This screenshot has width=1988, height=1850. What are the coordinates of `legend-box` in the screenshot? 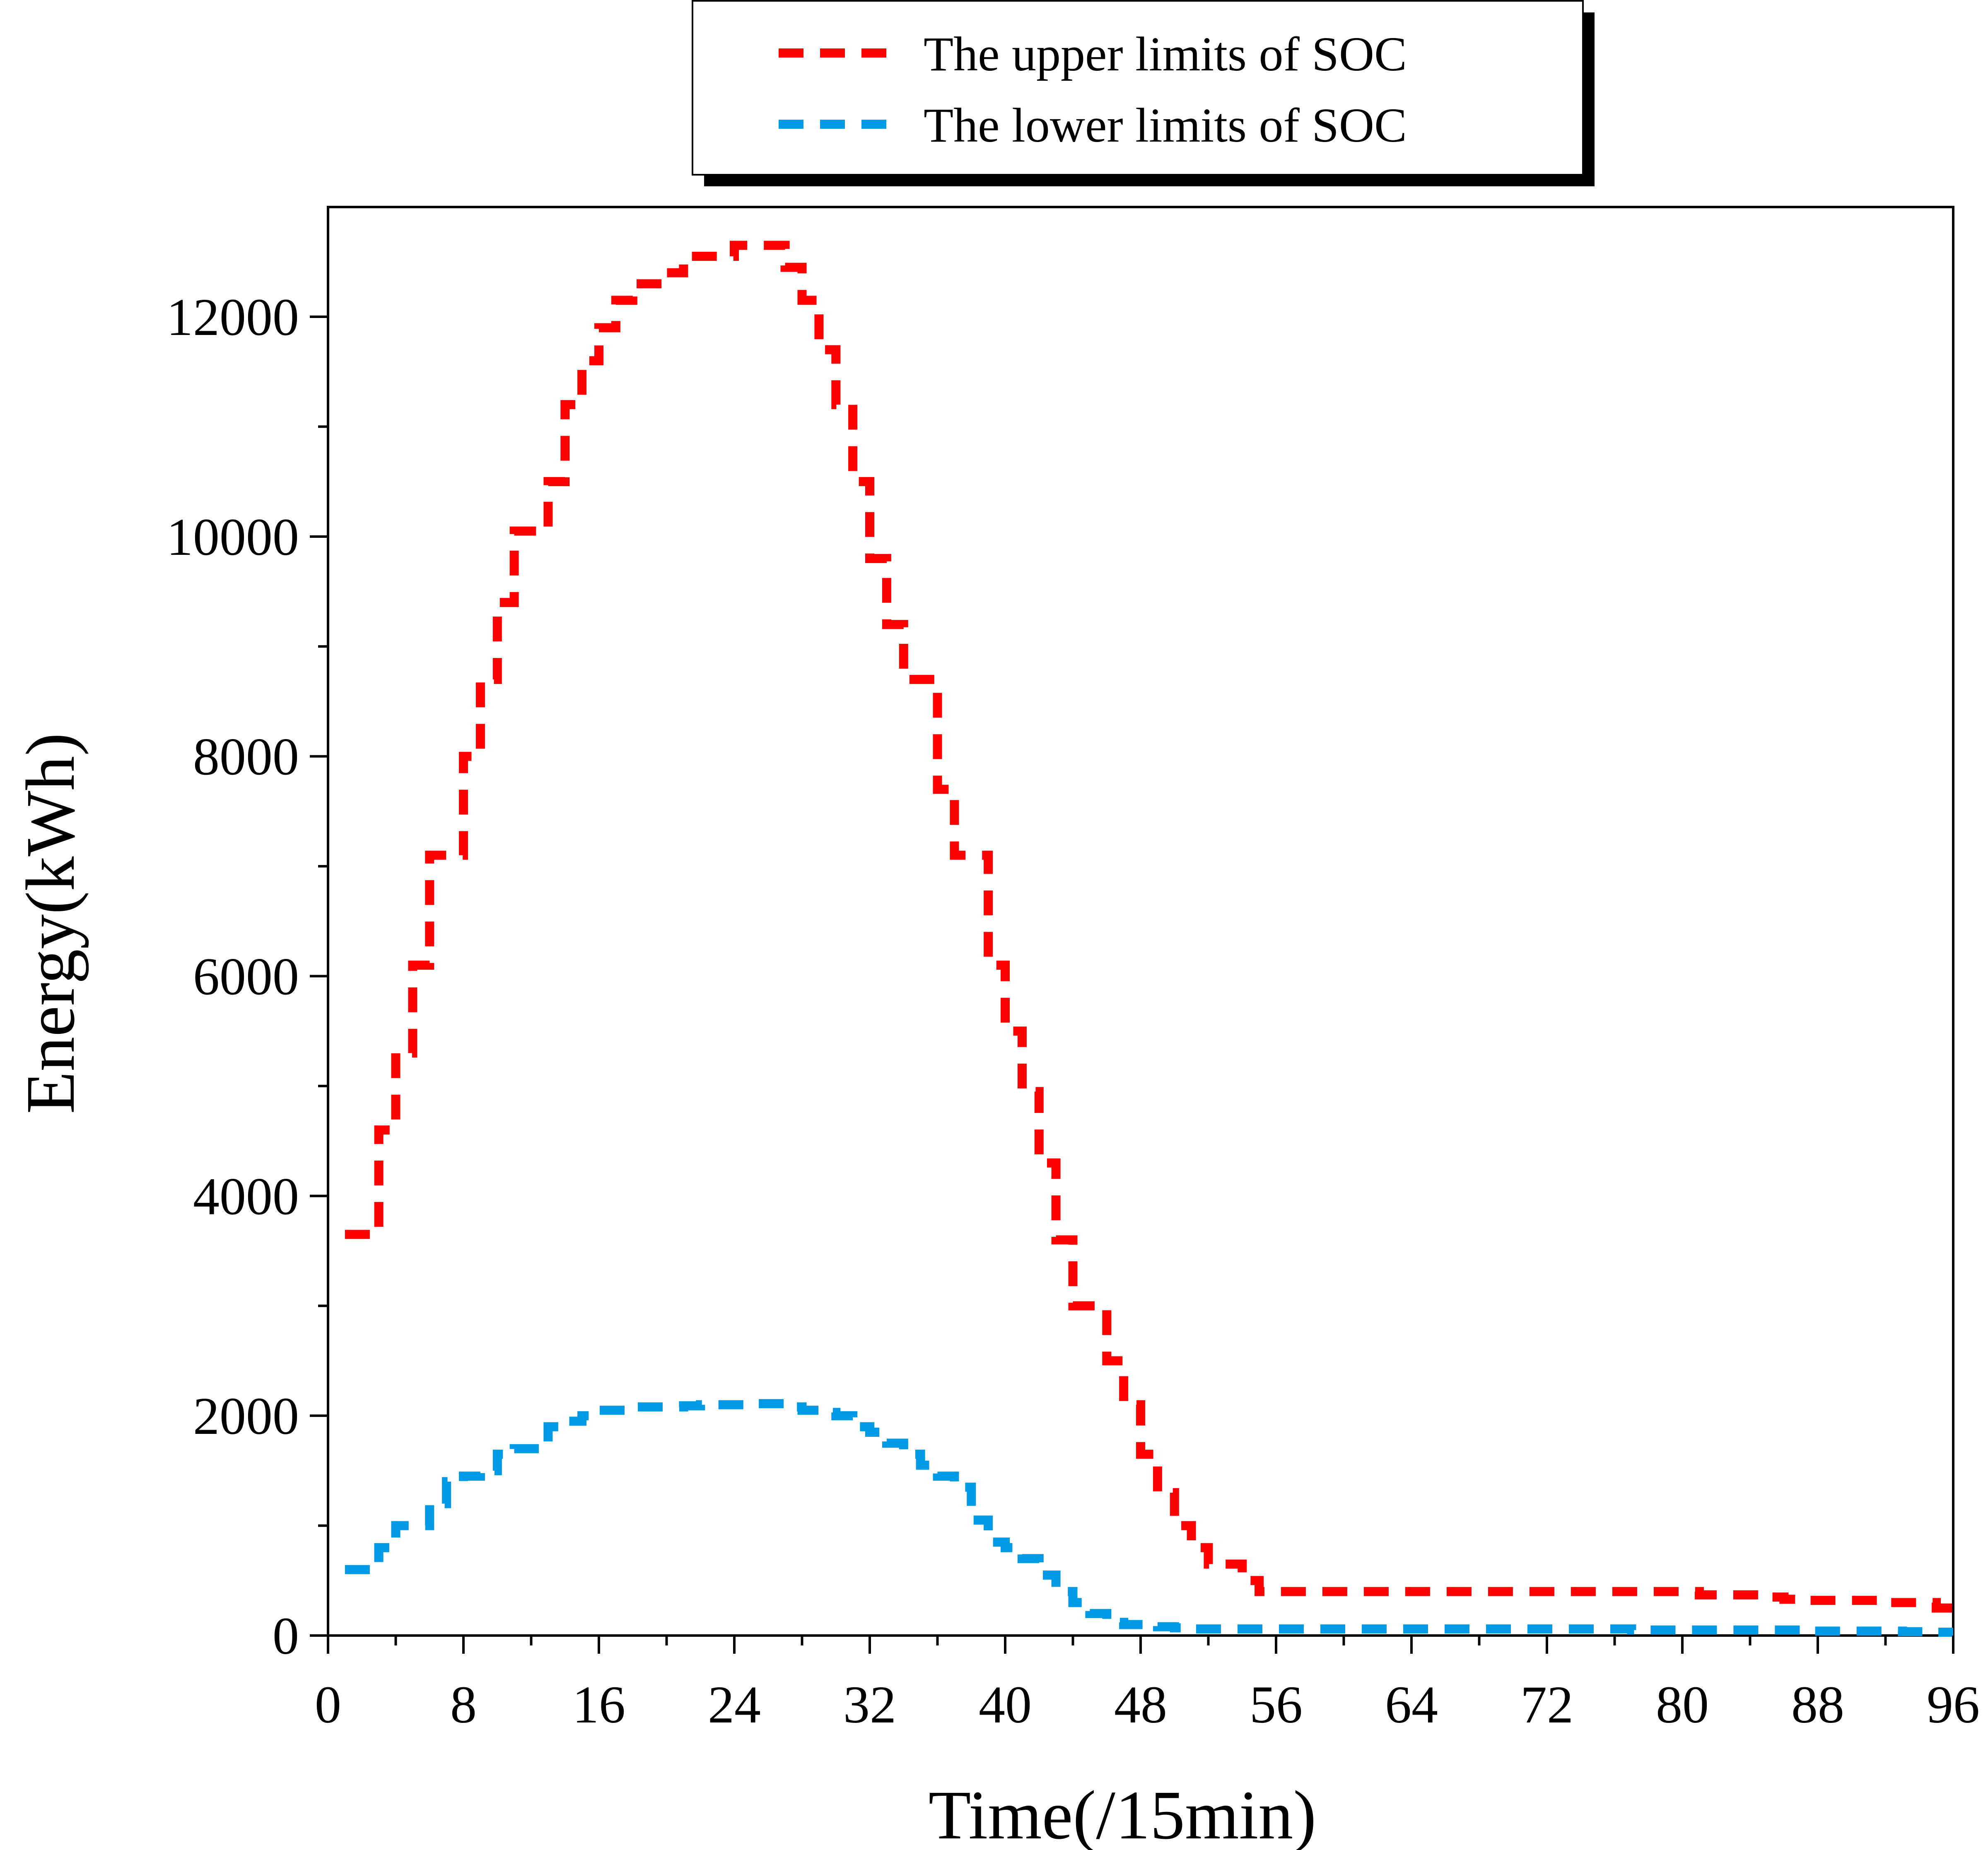 It's located at (1138, 88).